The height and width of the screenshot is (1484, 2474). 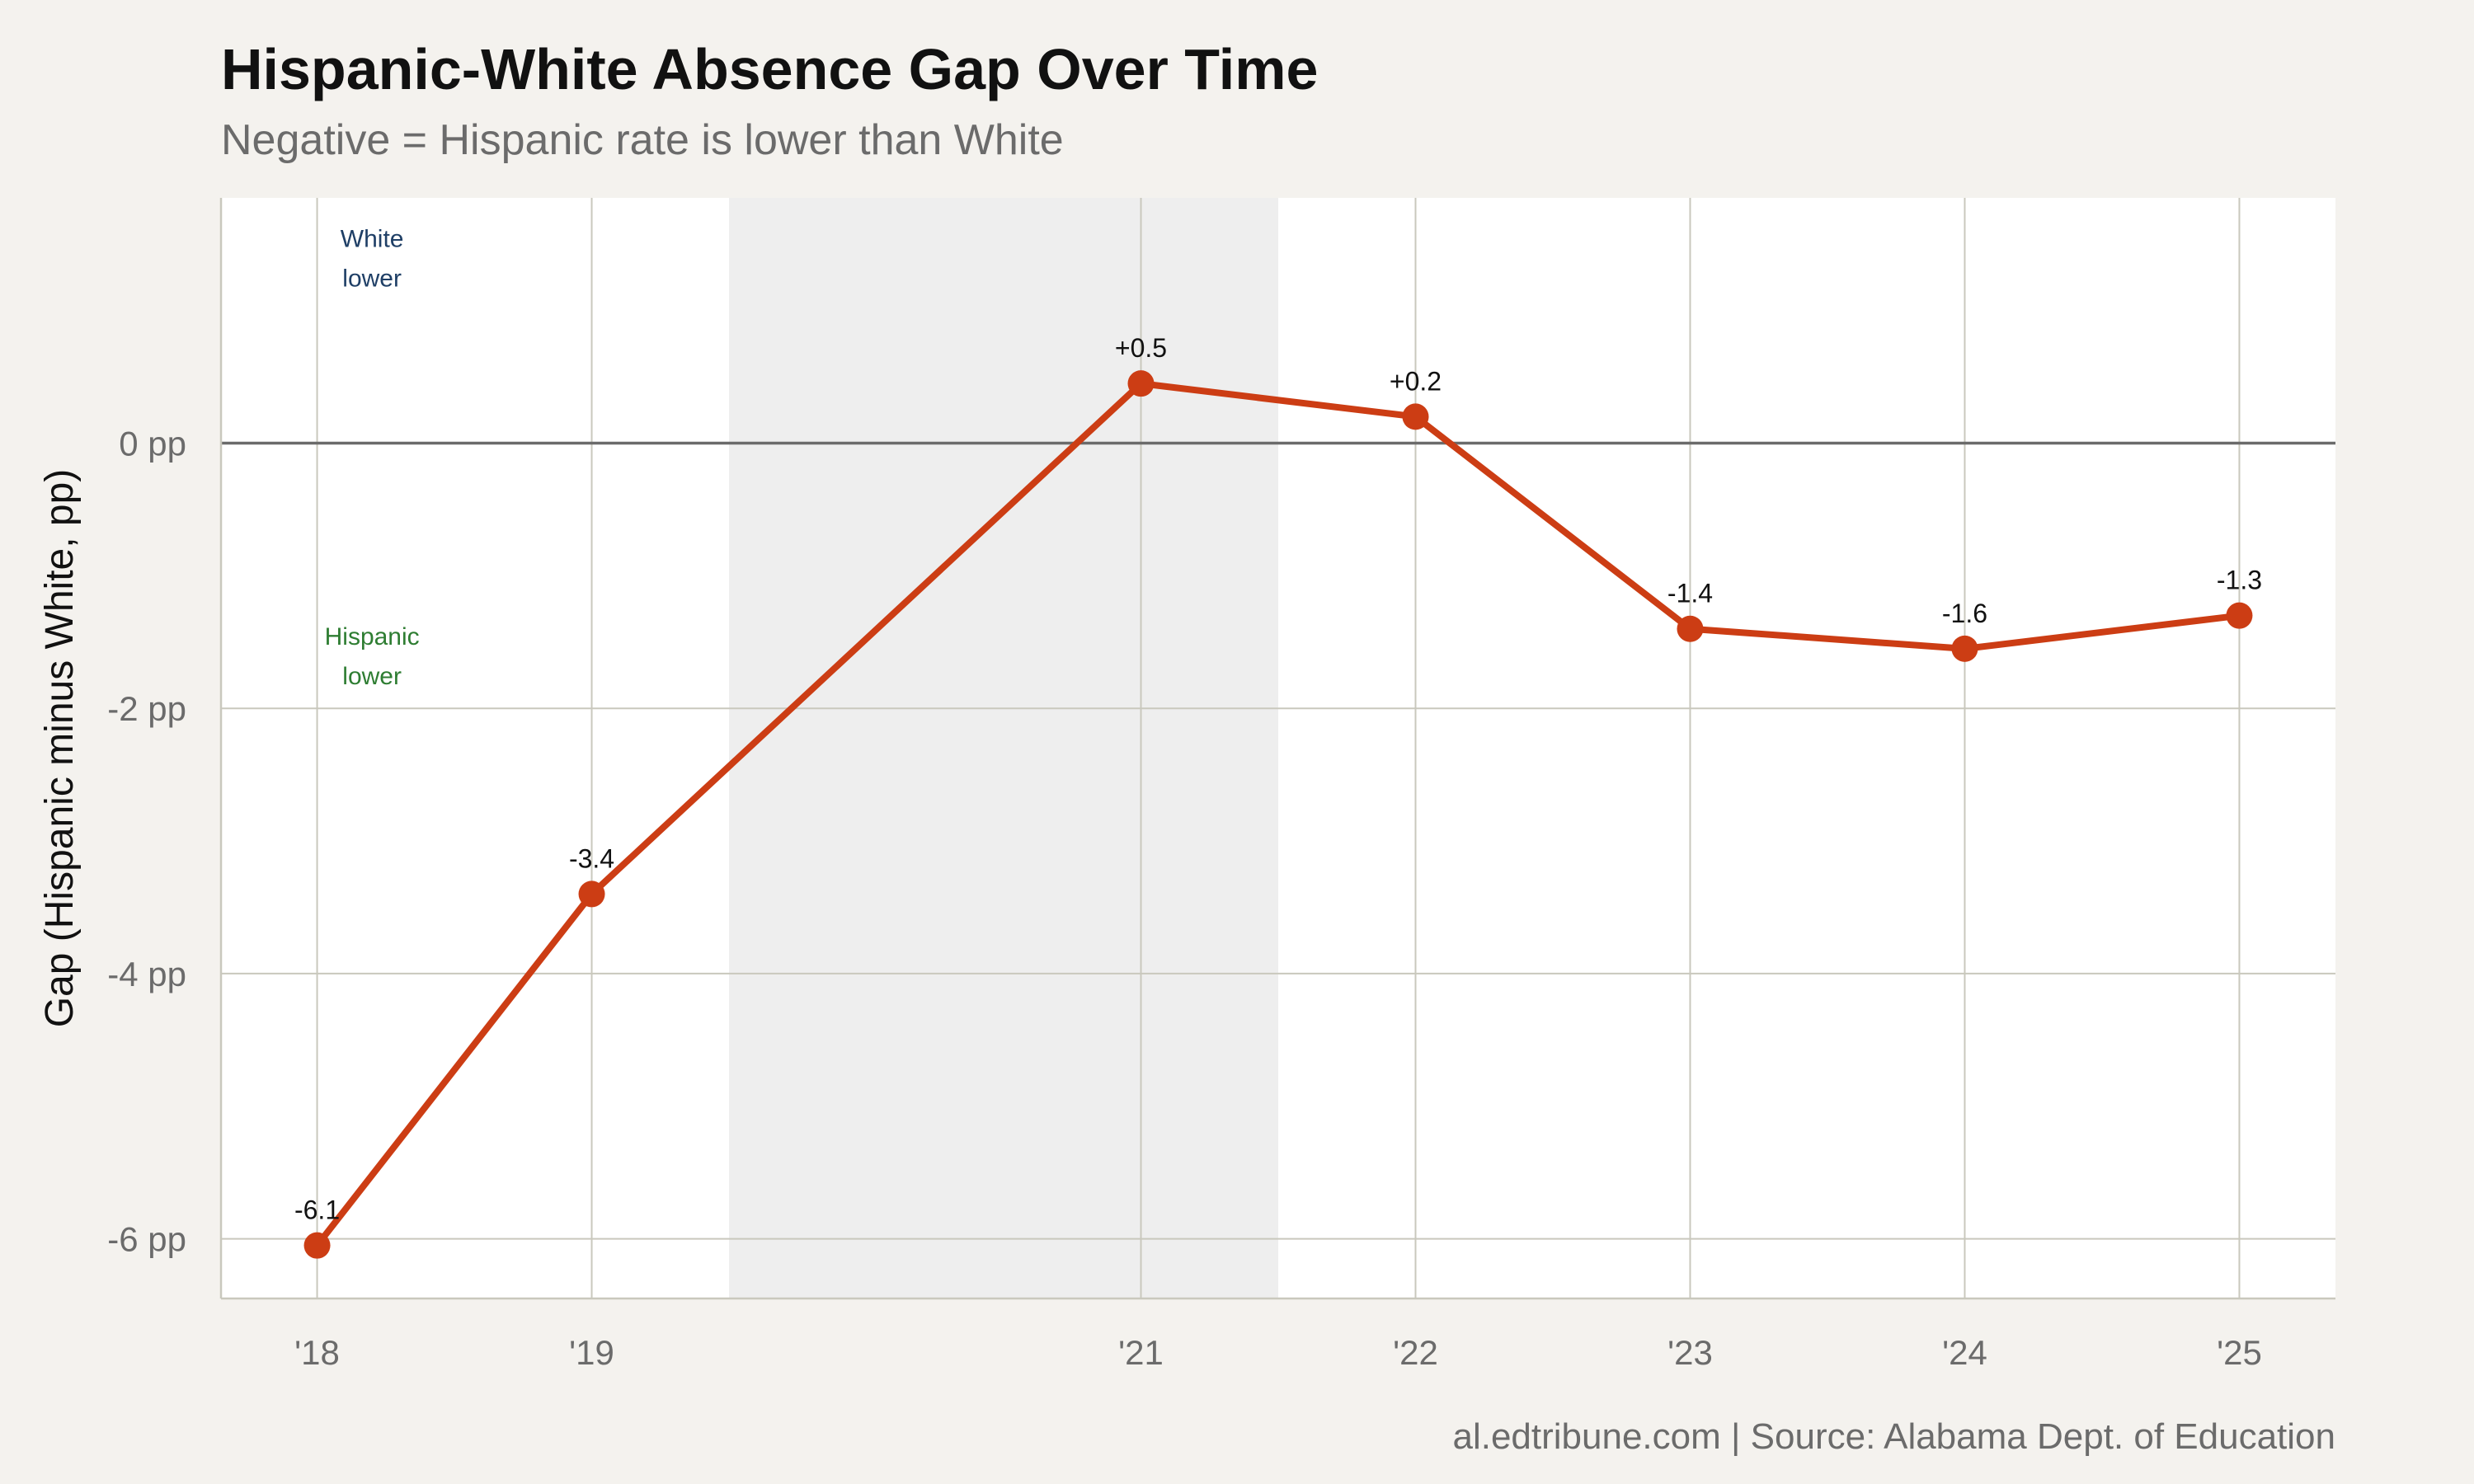 What do you see at coordinates (591, 1352) in the screenshot?
I see `x-tick-label: '19` at bounding box center [591, 1352].